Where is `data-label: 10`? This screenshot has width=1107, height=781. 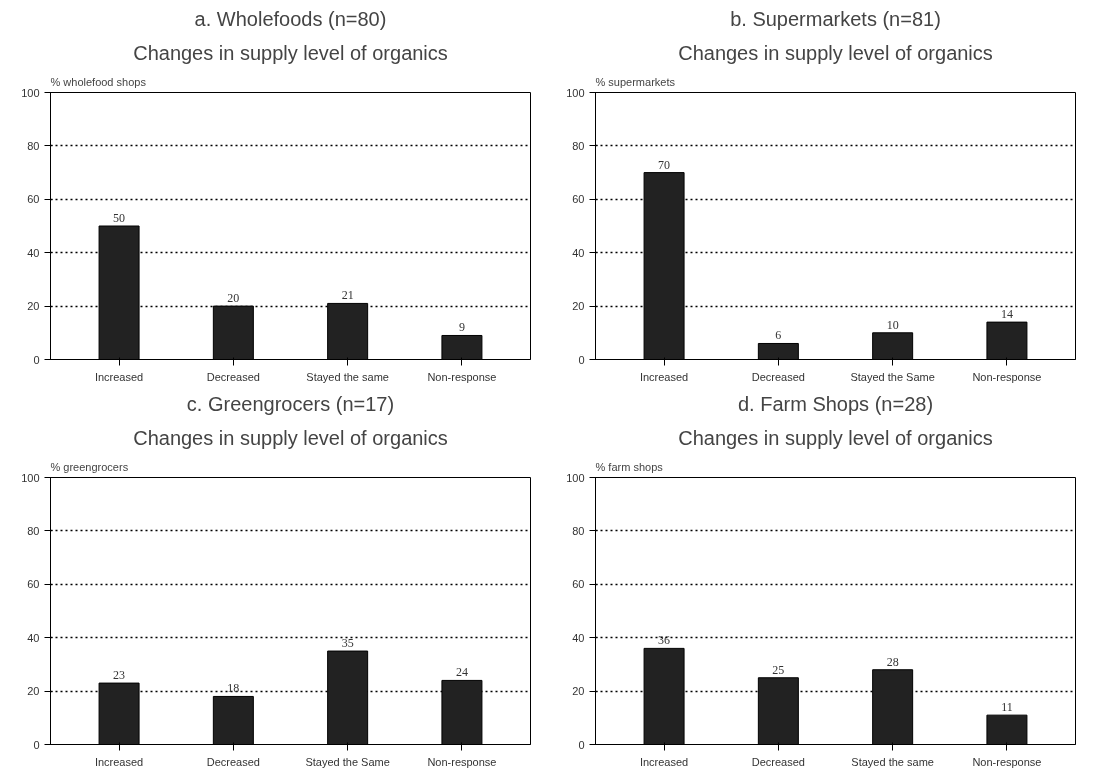
data-label: 10 is located at coordinates (892, 324).